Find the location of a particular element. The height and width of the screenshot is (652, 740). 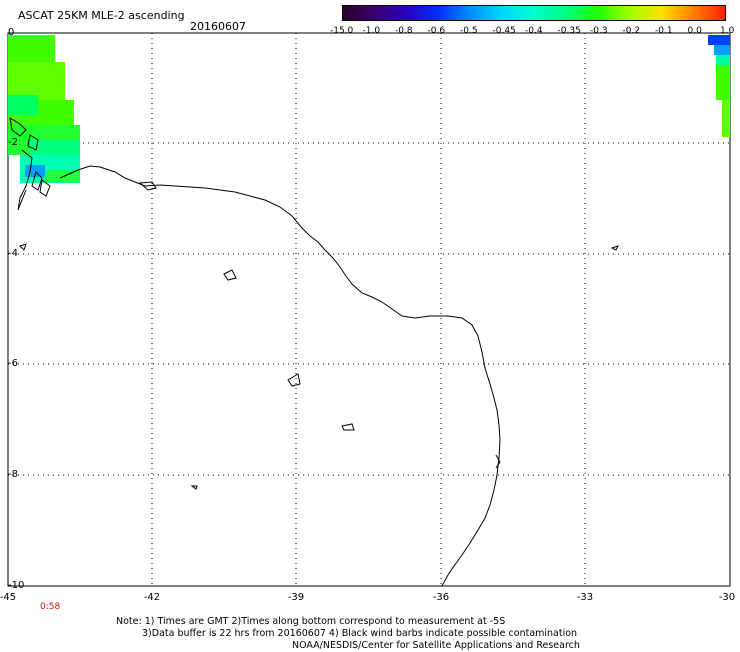

colorbar-tick-label: 1.0 is located at coordinates (727, 31).